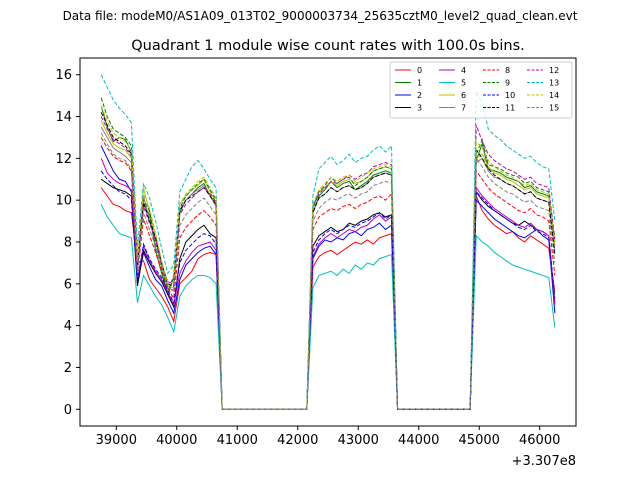  I want to click on x-tick-label-0: 39000, so click(116, 440).